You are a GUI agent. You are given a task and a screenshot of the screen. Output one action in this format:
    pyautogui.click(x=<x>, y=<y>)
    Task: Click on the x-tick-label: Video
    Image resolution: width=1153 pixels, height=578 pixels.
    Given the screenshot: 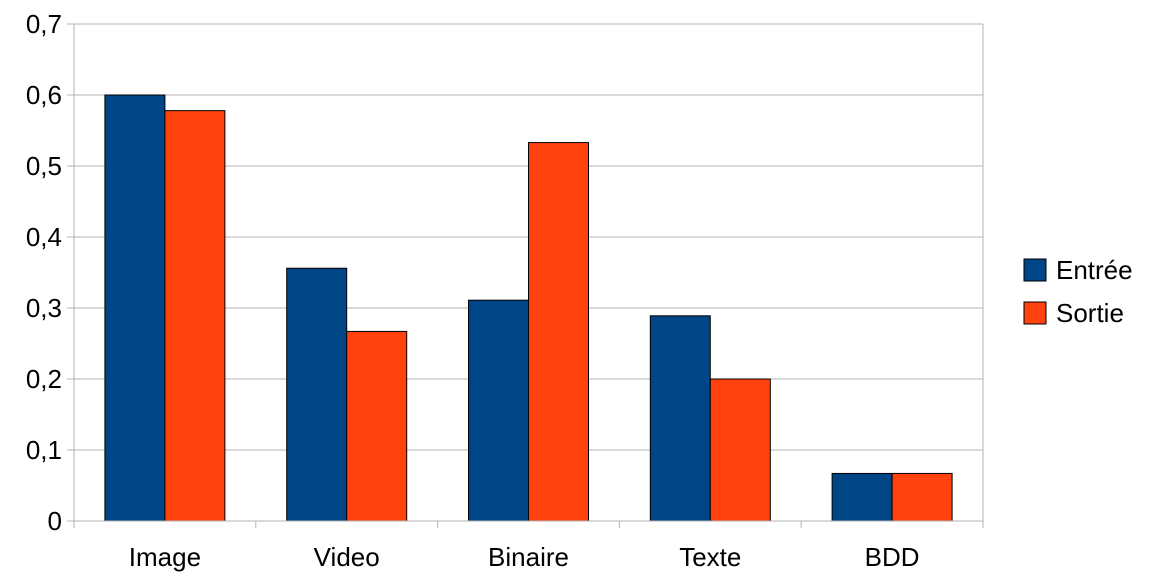 What is the action you would take?
    pyautogui.click(x=347, y=557)
    